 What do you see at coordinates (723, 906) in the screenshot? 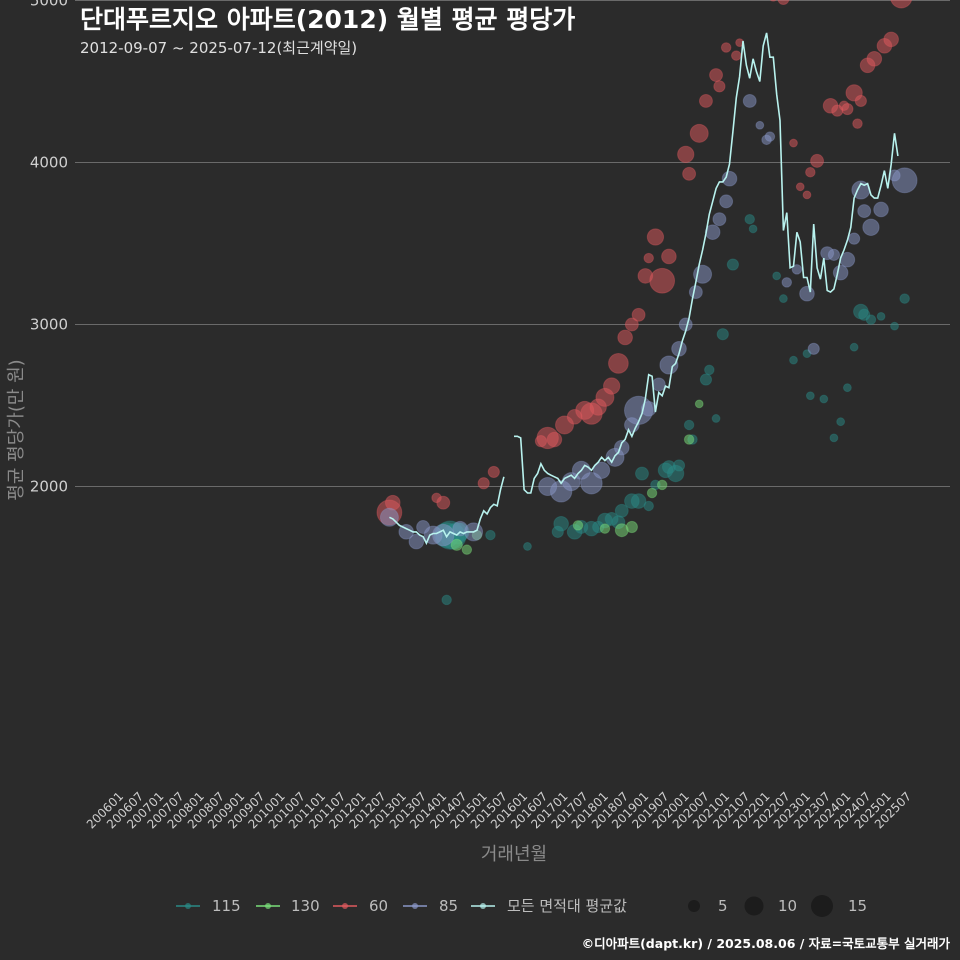
I see `size-legend-label: 5` at bounding box center [723, 906].